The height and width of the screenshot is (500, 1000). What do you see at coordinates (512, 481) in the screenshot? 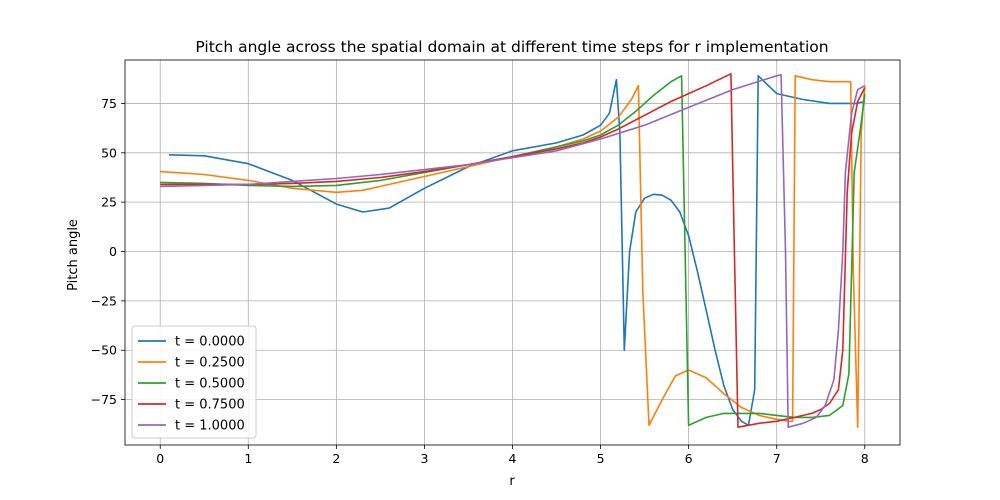
I see `x-axis-label: r` at bounding box center [512, 481].